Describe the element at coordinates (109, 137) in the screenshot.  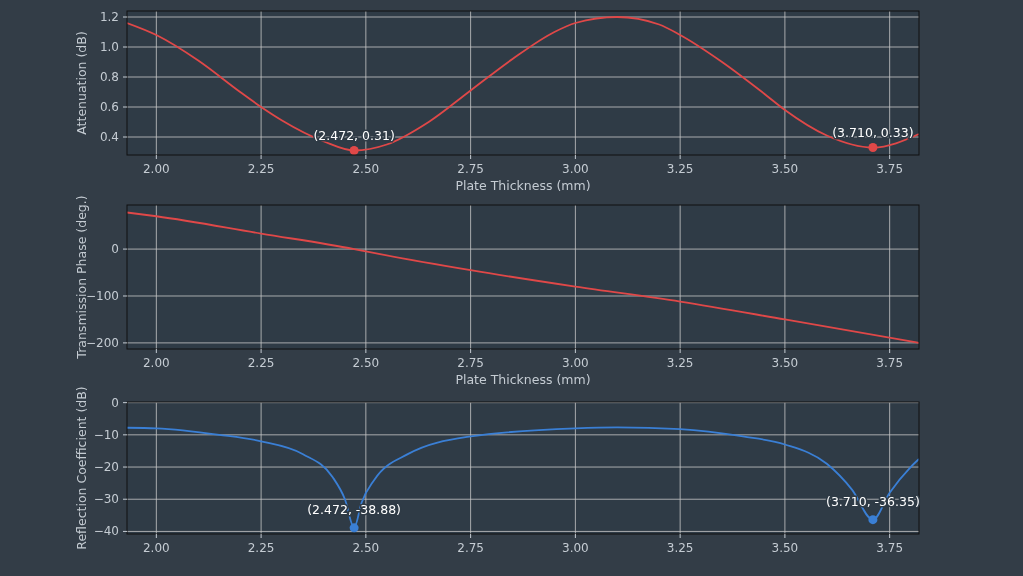
I see `y-tick-label: 0.4` at that location.